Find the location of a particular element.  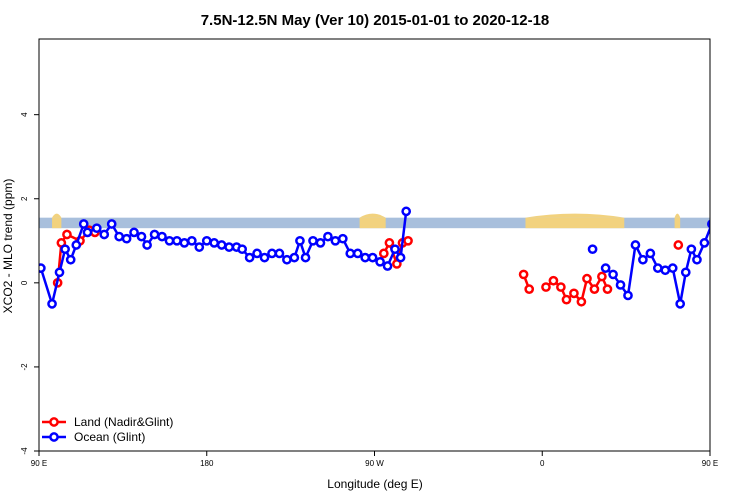

series-line is located at coordinates (577, 289).